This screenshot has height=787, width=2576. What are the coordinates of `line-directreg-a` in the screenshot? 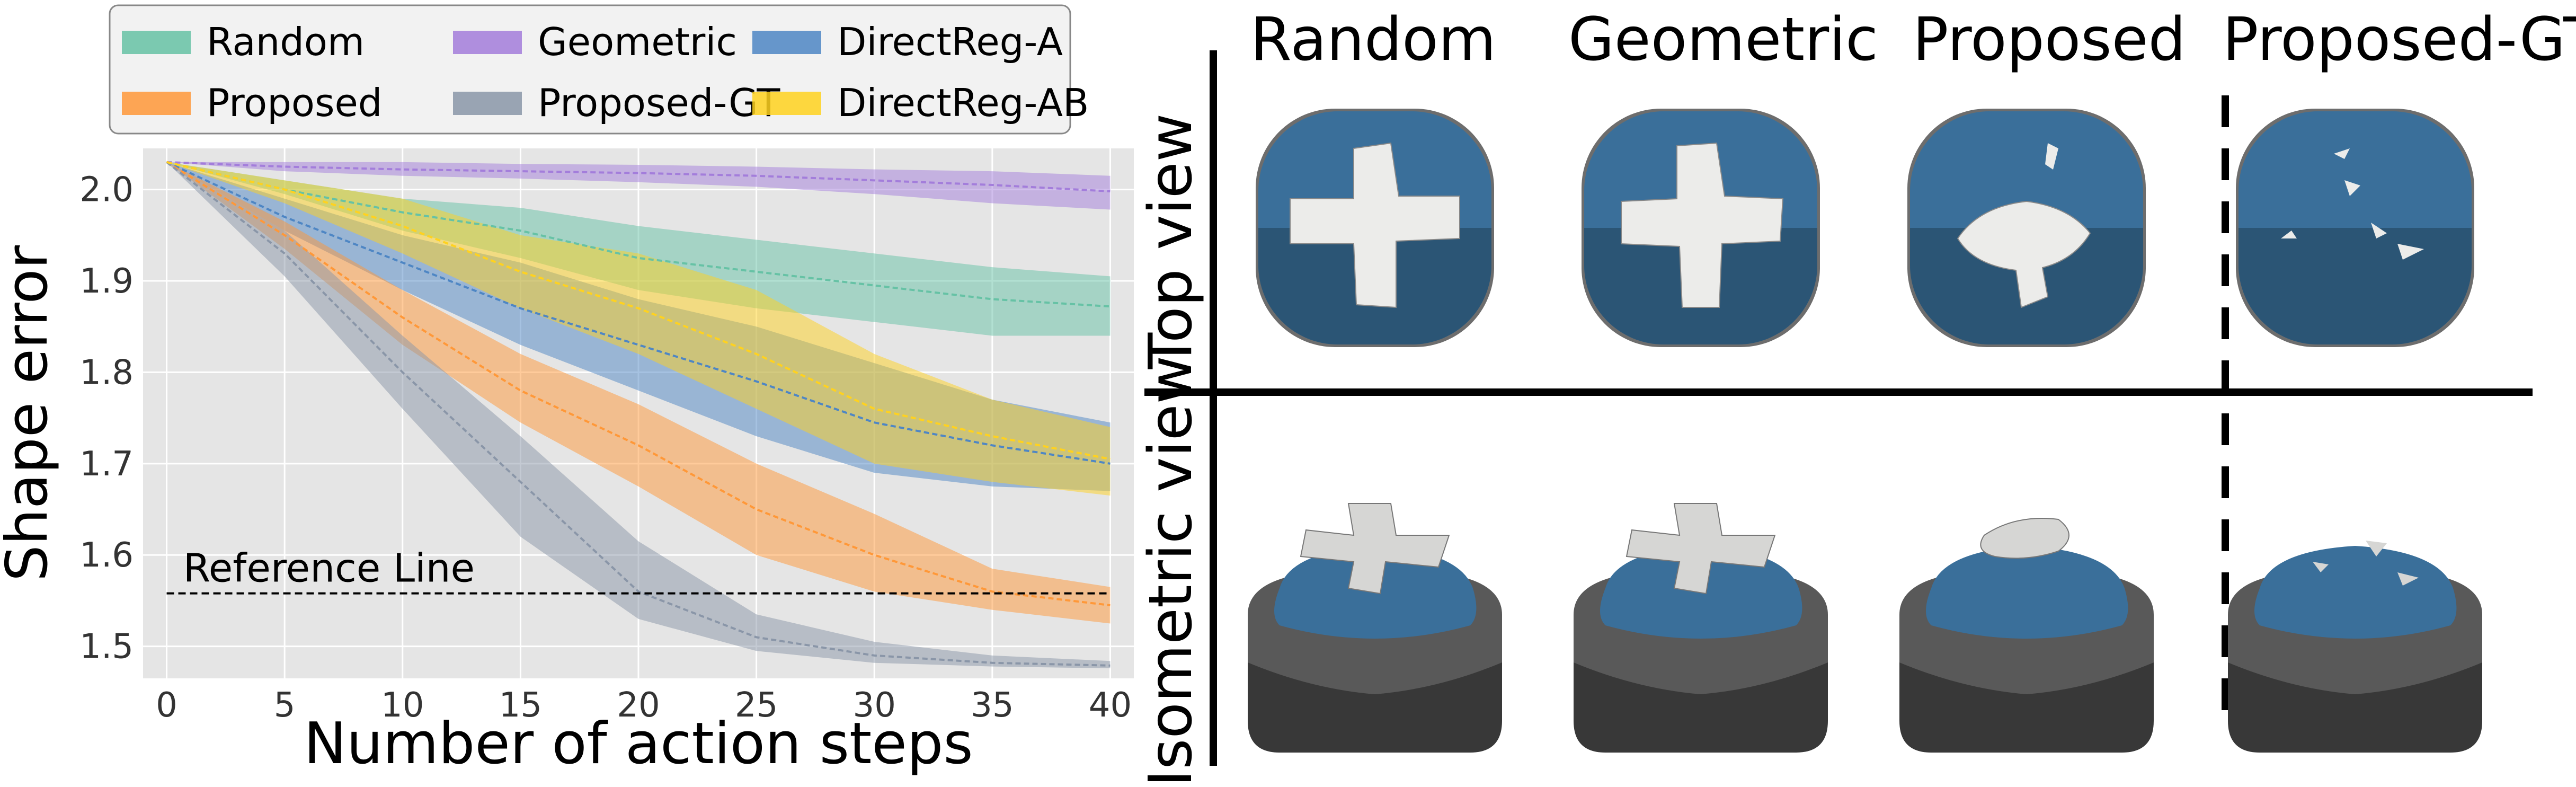 It's located at (638, 313).